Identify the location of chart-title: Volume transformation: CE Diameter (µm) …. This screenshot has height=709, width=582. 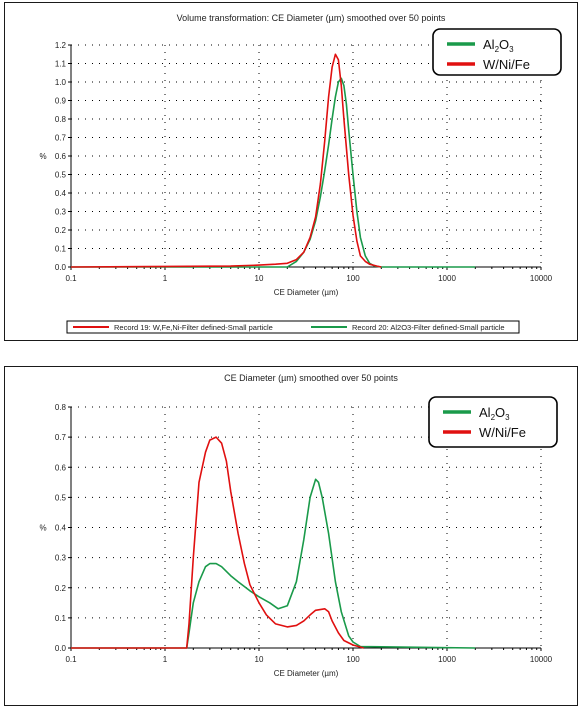
(311, 18).